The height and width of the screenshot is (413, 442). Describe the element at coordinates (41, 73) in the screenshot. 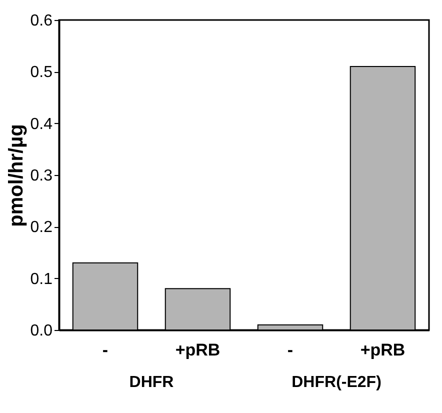

I see `y-tick-label: 0.5` at that location.